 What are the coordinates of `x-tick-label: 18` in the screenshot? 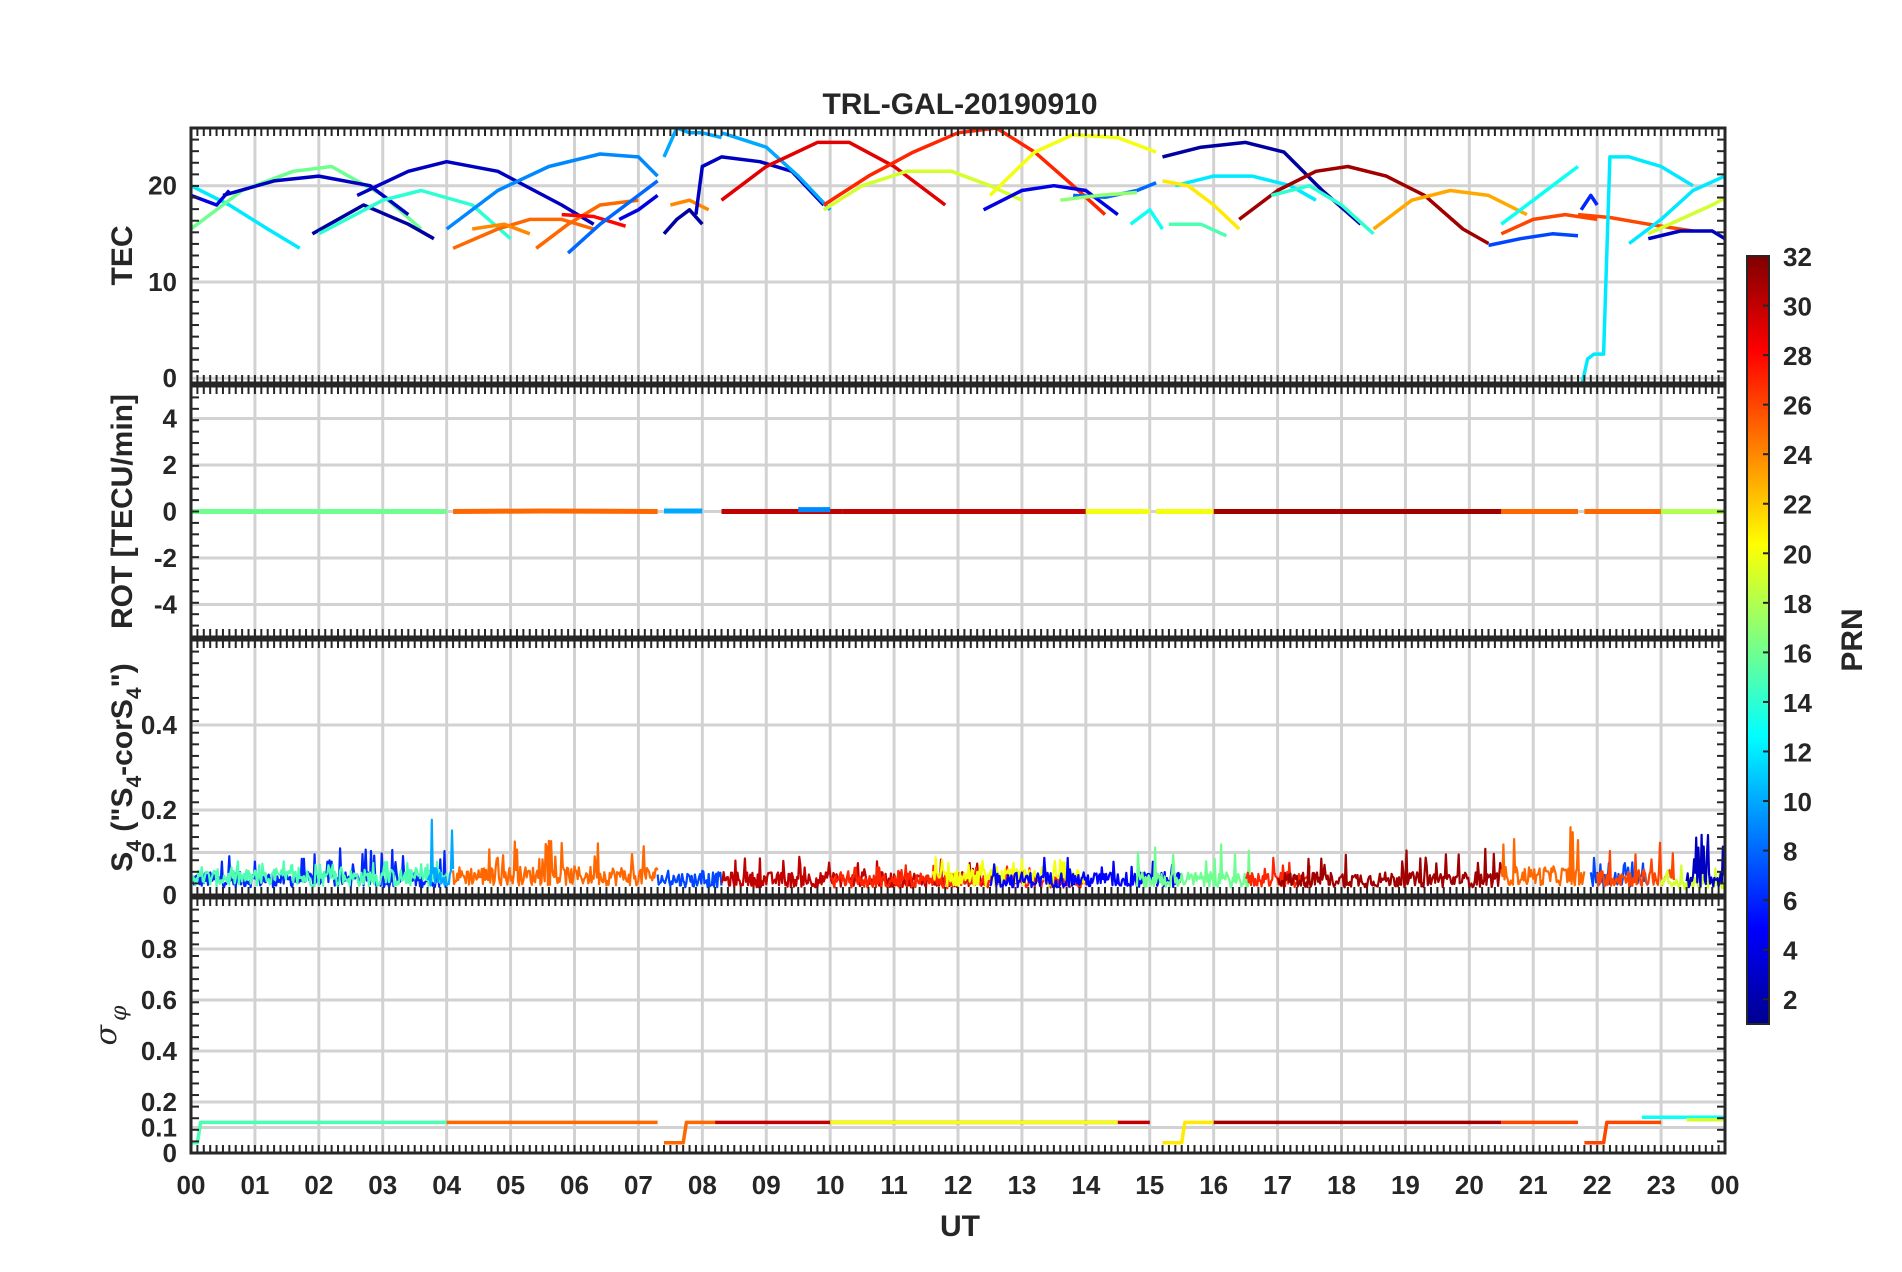 It's located at (1341, 1185).